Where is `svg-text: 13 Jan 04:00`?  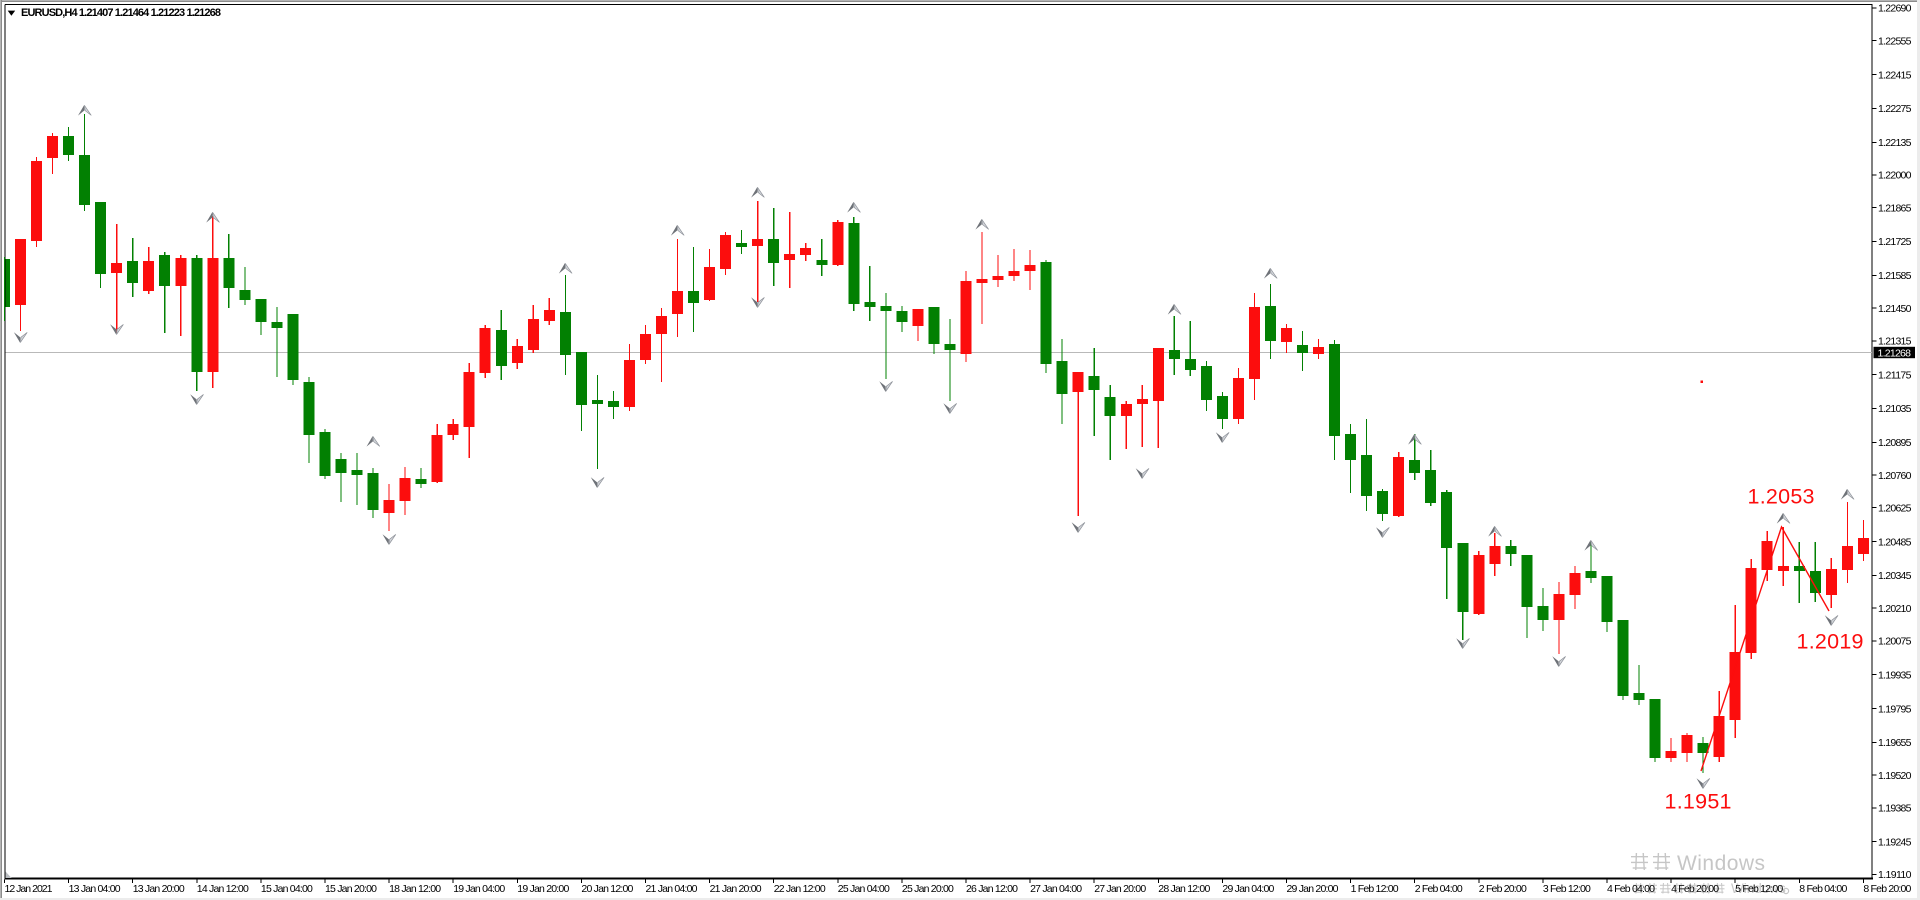 svg-text: 13 Jan 04:00 is located at coordinates (95, 889).